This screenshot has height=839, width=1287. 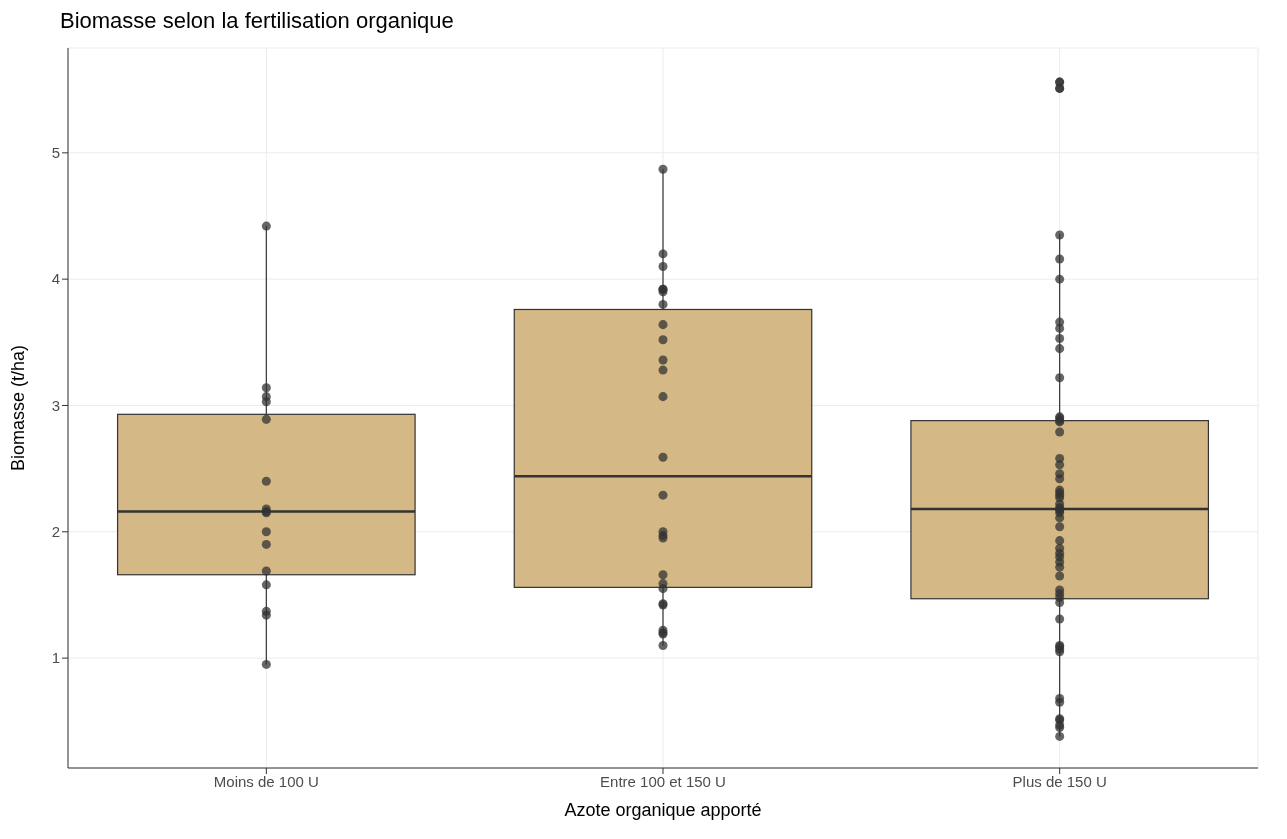 I want to click on y-tick-label: 5, so click(x=55, y=153).